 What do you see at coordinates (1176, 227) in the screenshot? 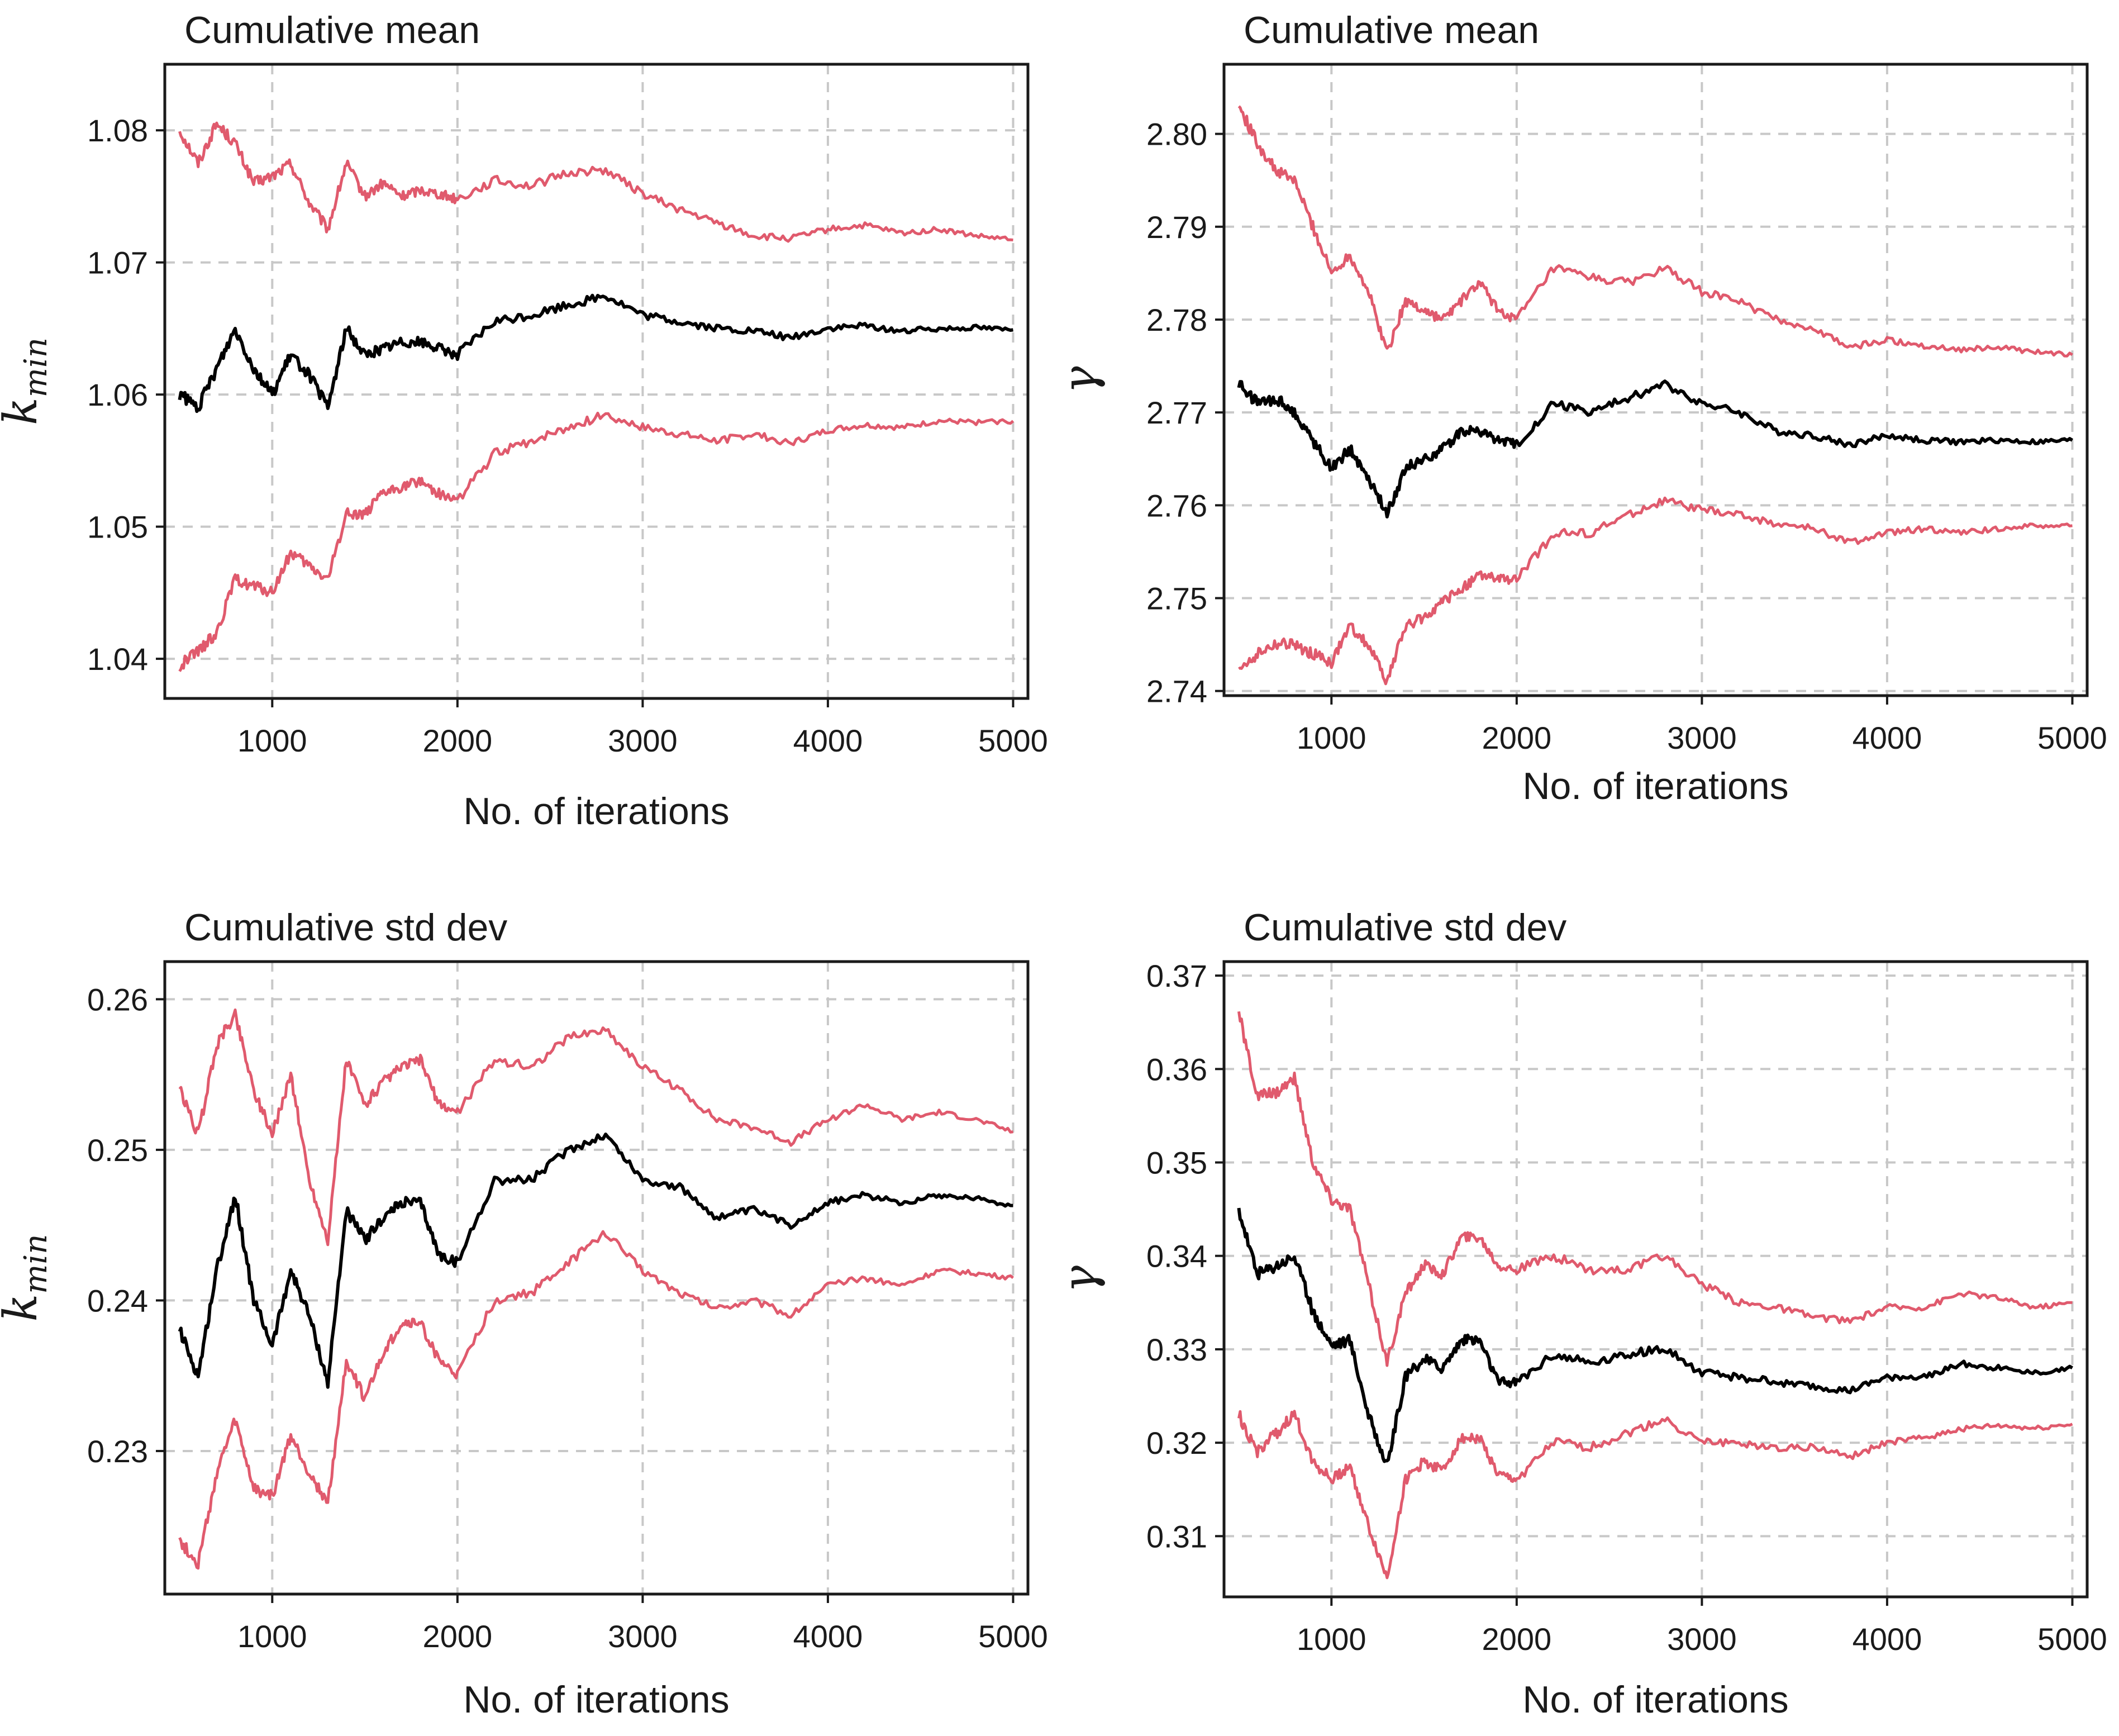
I see `y-tick-label: 2.79` at bounding box center [1176, 227].